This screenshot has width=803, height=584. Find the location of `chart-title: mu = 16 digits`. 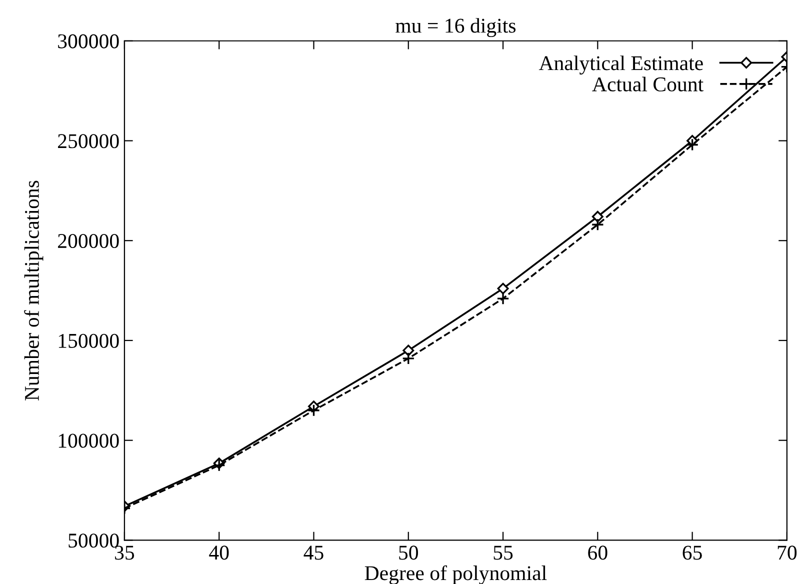

chart-title: mu = 16 digits is located at coordinates (456, 28).